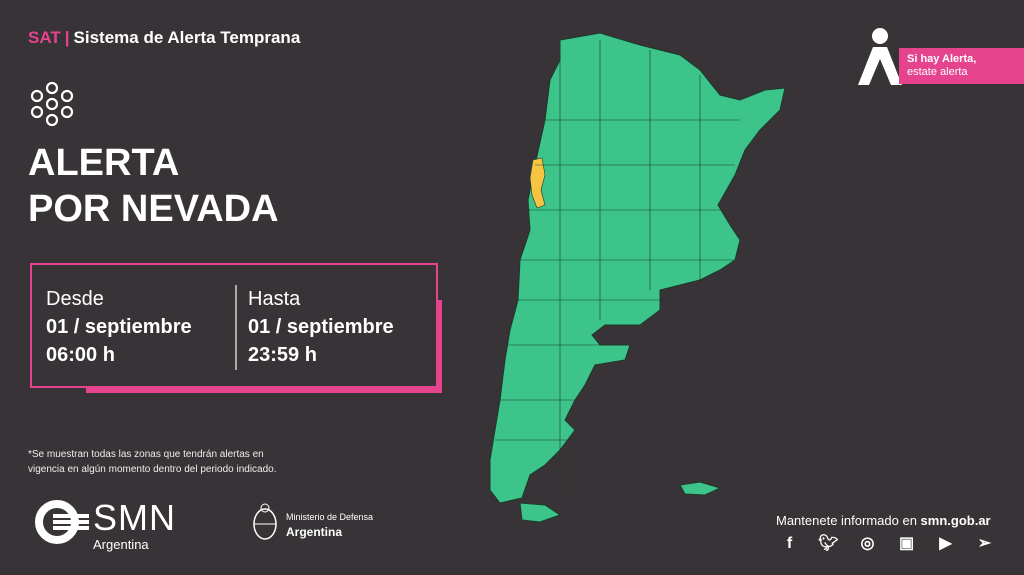 The width and height of the screenshot is (1024, 575). What do you see at coordinates (62, 522) in the screenshot?
I see `smn-wave-icon` at bounding box center [62, 522].